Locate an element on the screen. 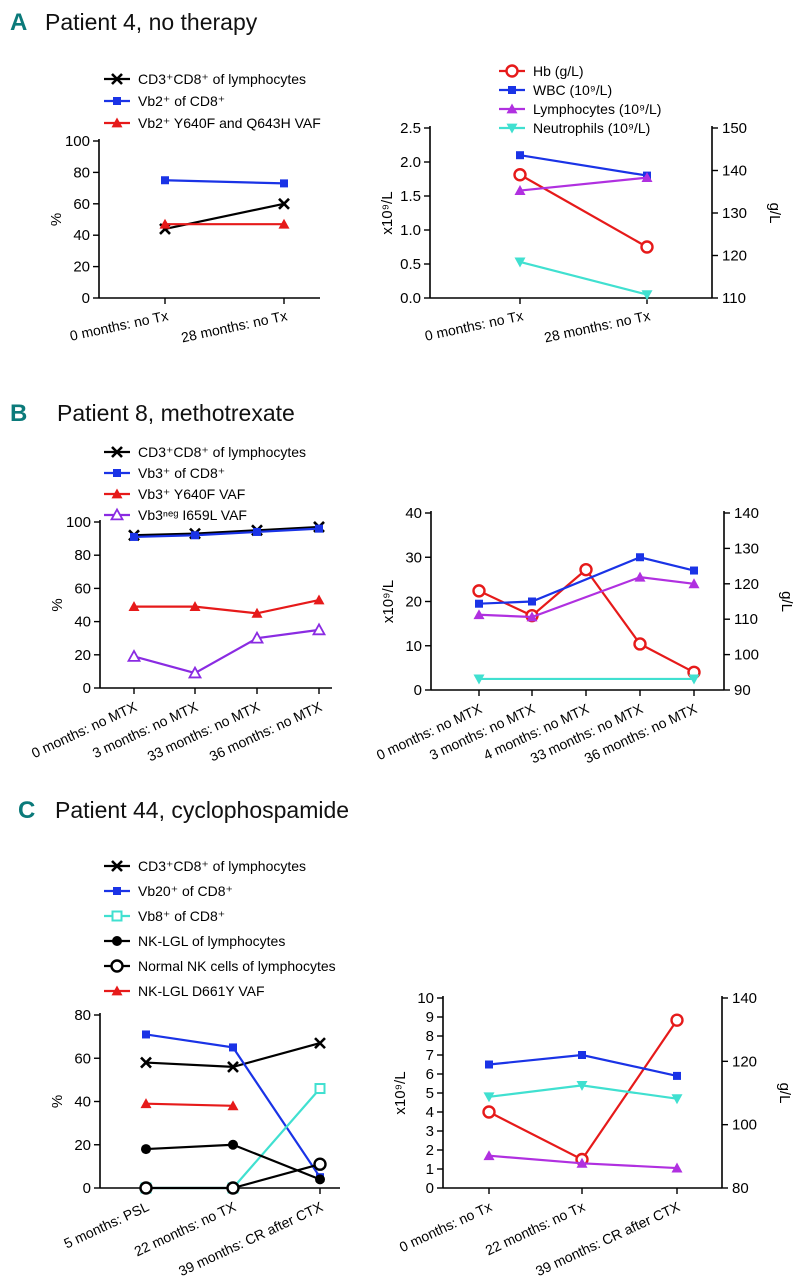 This screenshot has height=1280, width=796. y-tick-label: 30 is located at coordinates (413, 557).